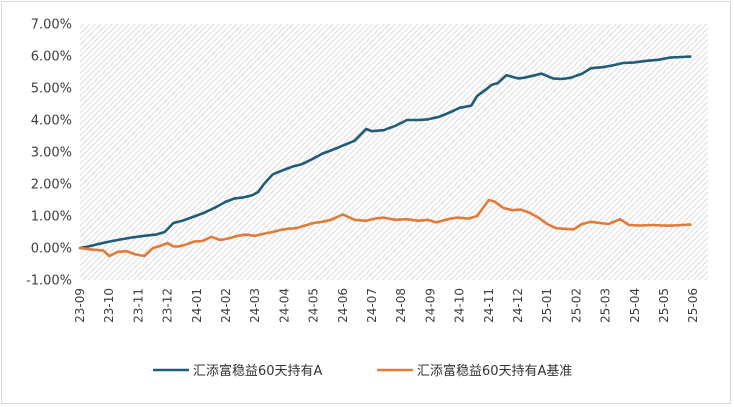 The image size is (734, 407). What do you see at coordinates (489, 305) in the screenshot?
I see `x-tick-label: 24-11` at bounding box center [489, 305].